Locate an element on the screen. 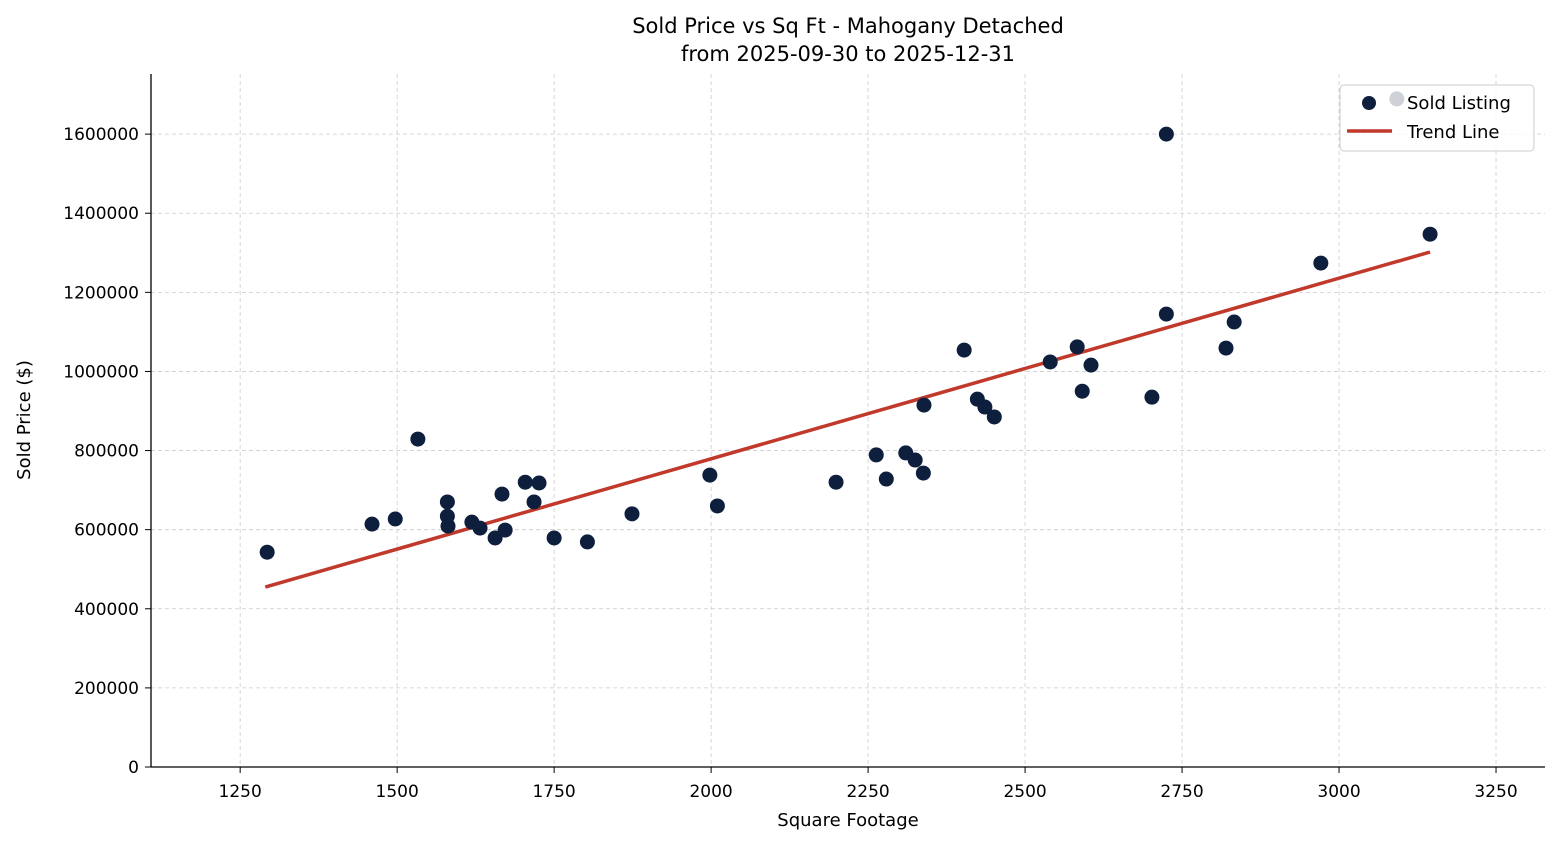 The width and height of the screenshot is (1560, 849). x-tick-label: 2500 is located at coordinates (1024, 792).